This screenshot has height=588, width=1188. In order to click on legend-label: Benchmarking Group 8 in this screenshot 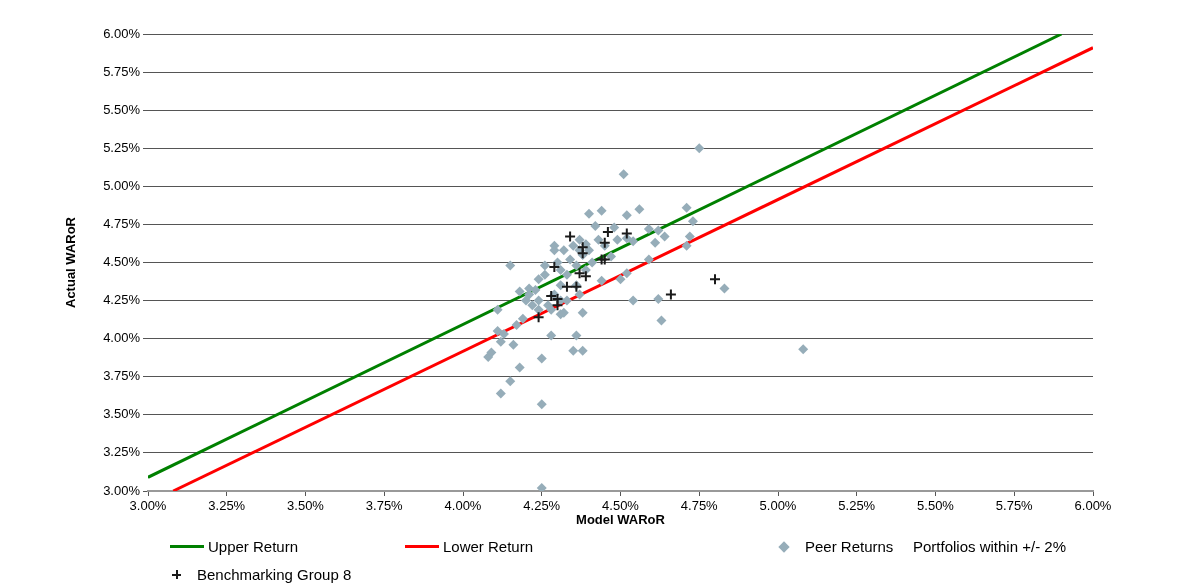, I will do `click(274, 574)`.